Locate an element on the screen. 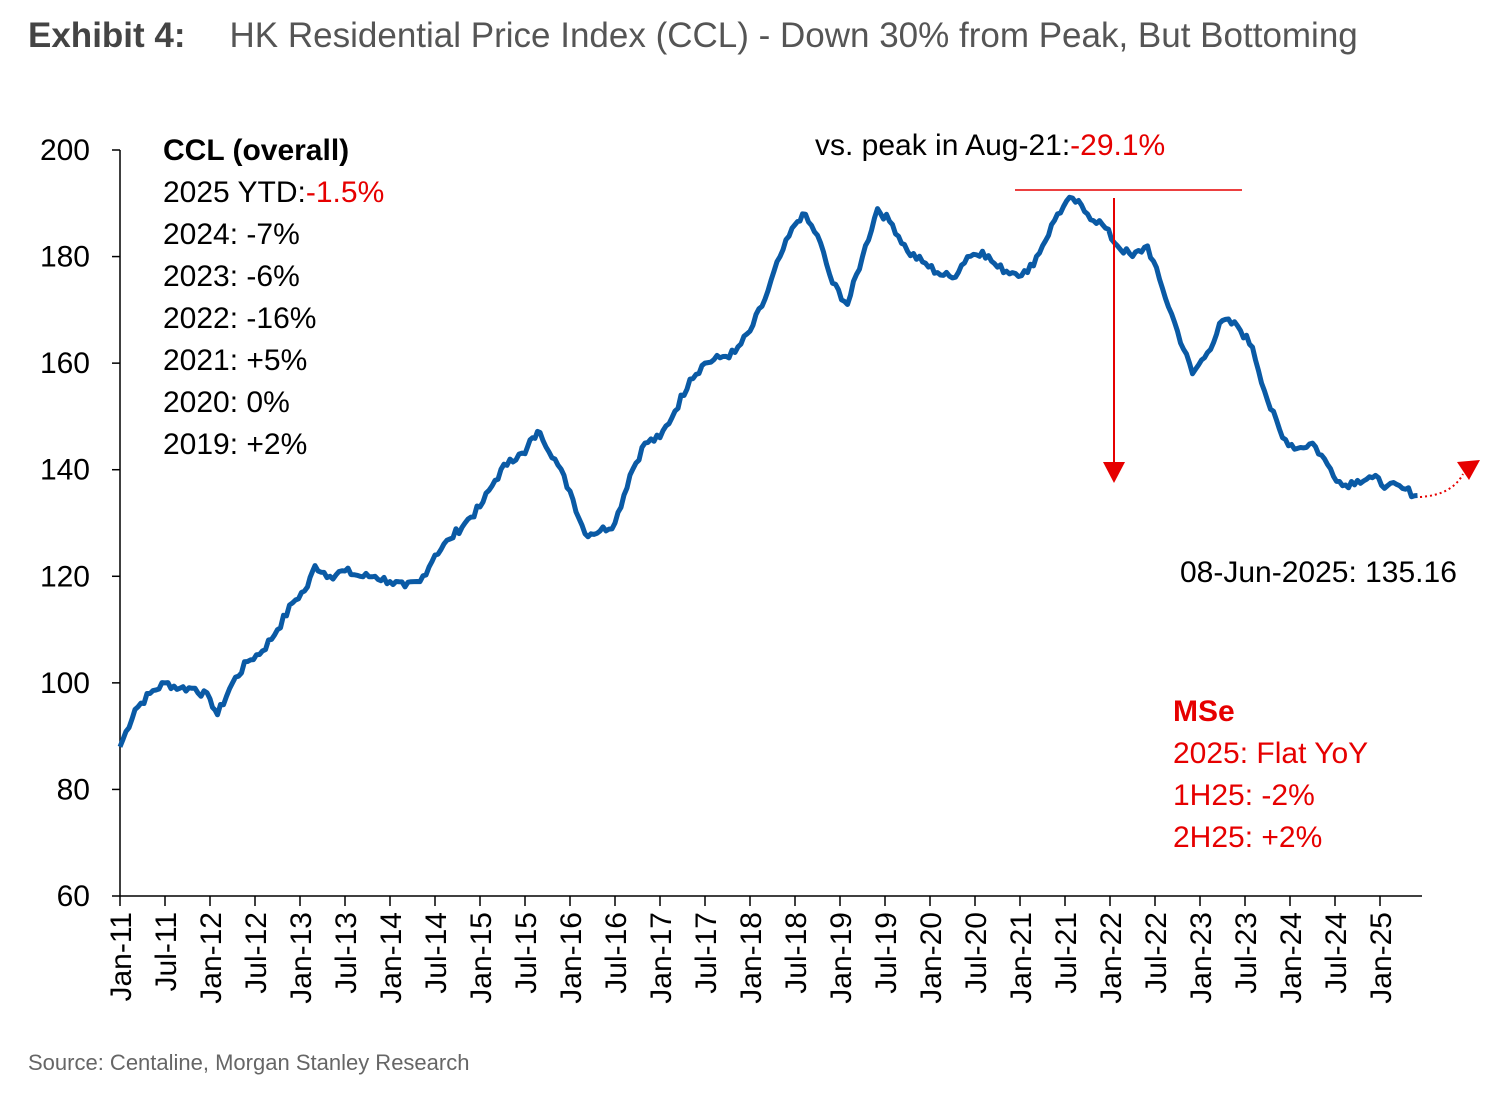 The height and width of the screenshot is (1097, 1499). x-tick-label: Jan-13 is located at coordinates (301, 958).